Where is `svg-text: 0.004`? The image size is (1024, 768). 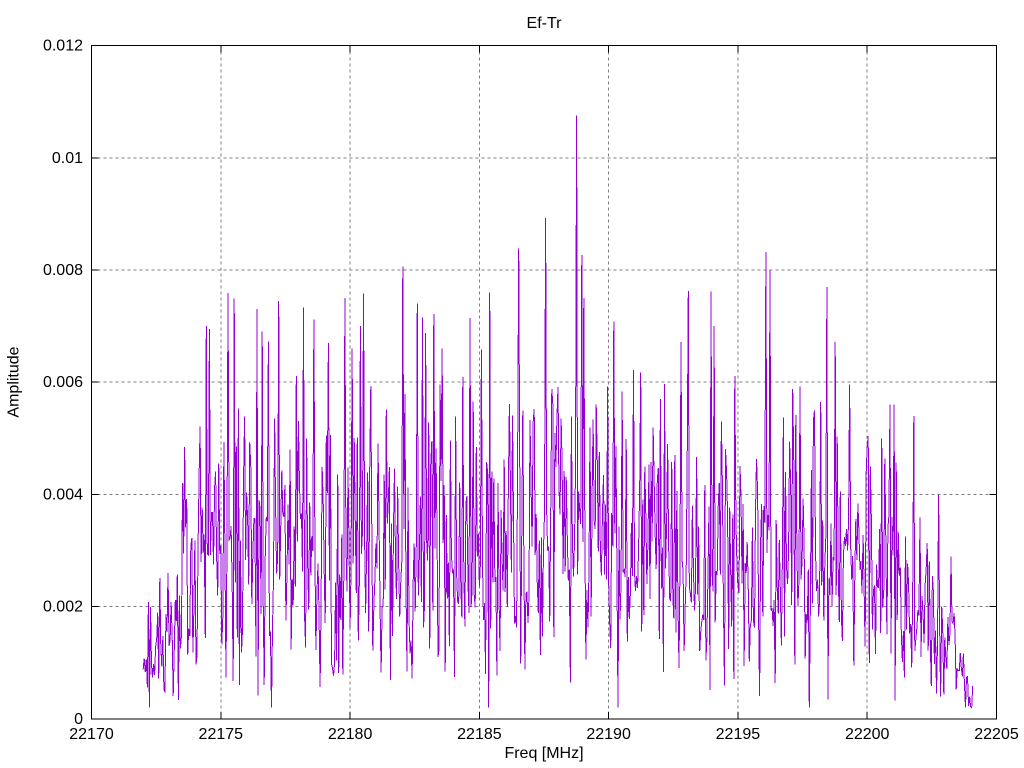 svg-text: 0.004 is located at coordinates (63, 494).